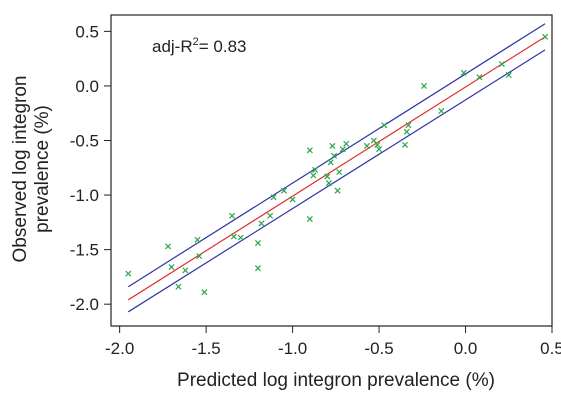 The height and width of the screenshot is (395, 561). Describe the element at coordinates (87, 31) in the screenshot. I see `y-tick-label: 0.5` at that location.